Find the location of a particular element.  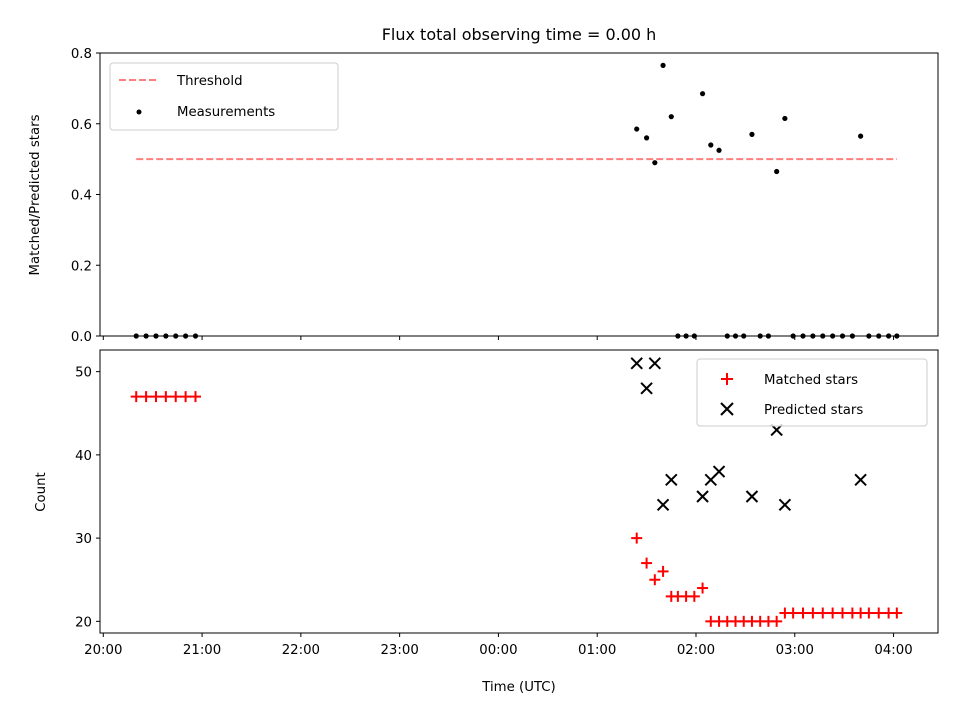

top-y-tick-label: 0.6 is located at coordinates (81, 125).